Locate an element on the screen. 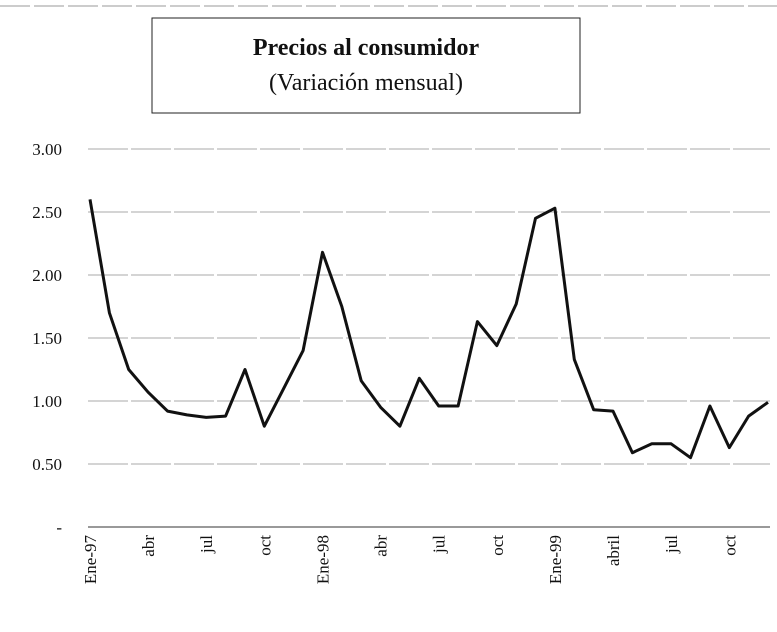  y-tick-label: 3.00 is located at coordinates (47, 149).